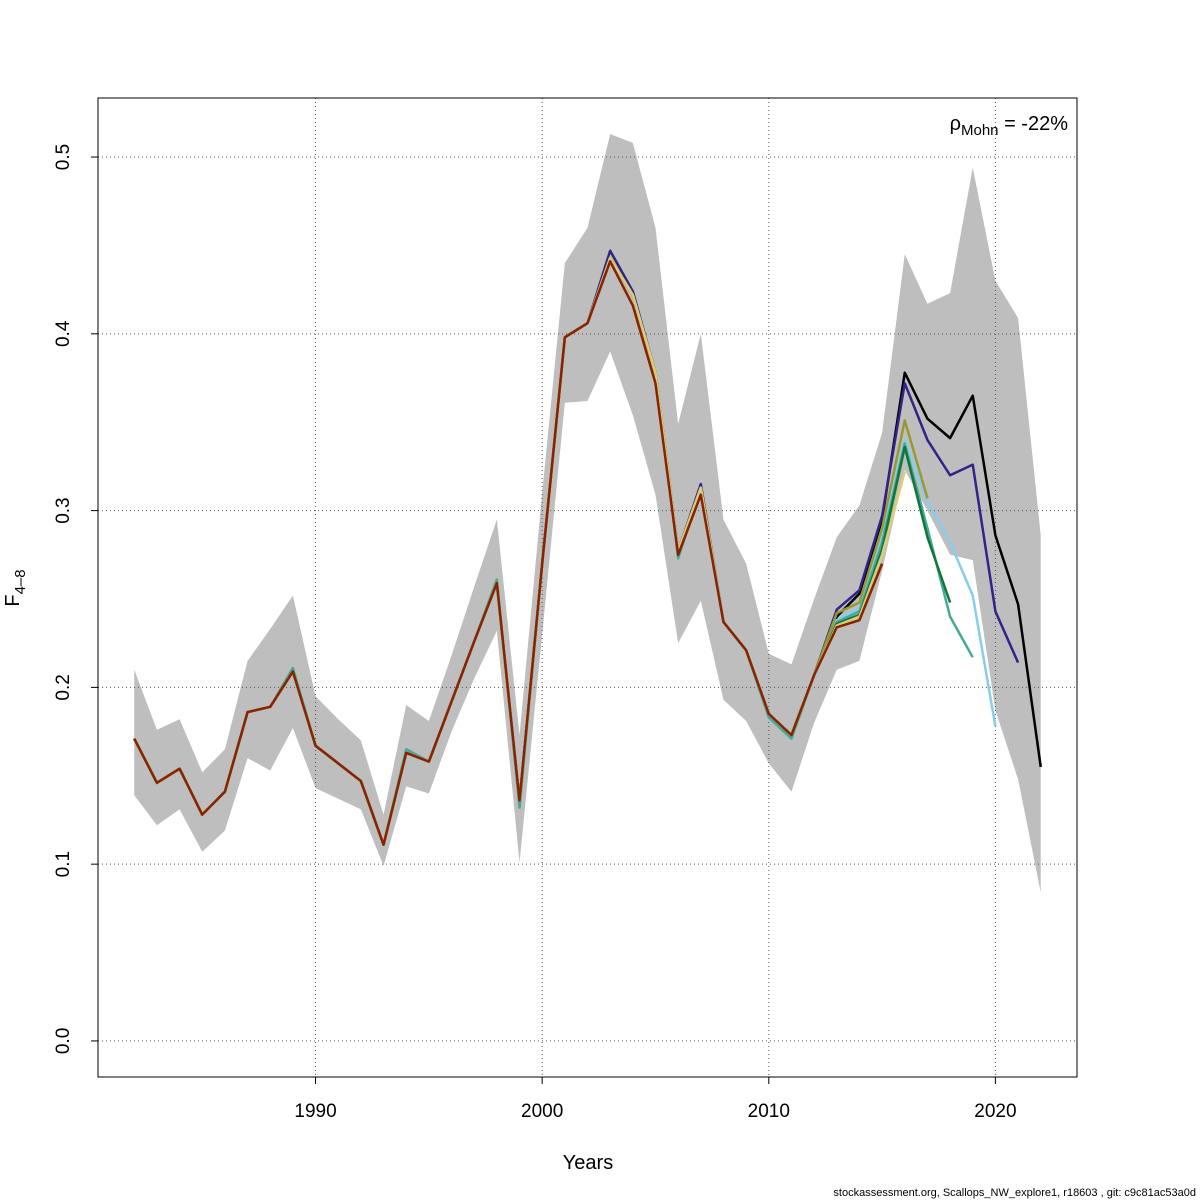  Describe the element at coordinates (995, 1111) in the screenshot. I see `x-tick-label: 2020` at that location.